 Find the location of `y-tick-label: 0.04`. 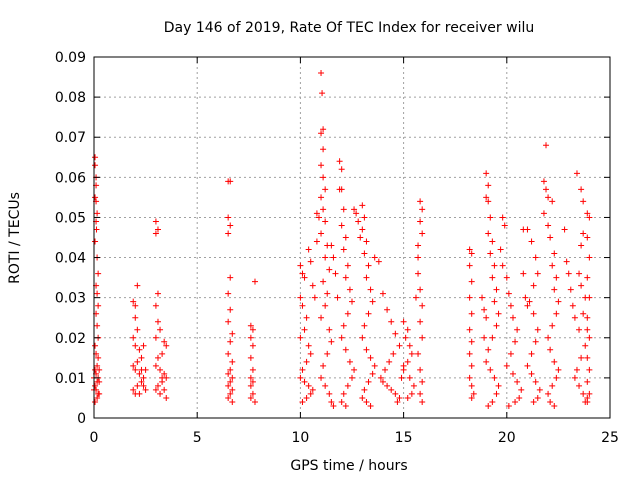

y-tick-label: 0.04 is located at coordinates (70, 259).